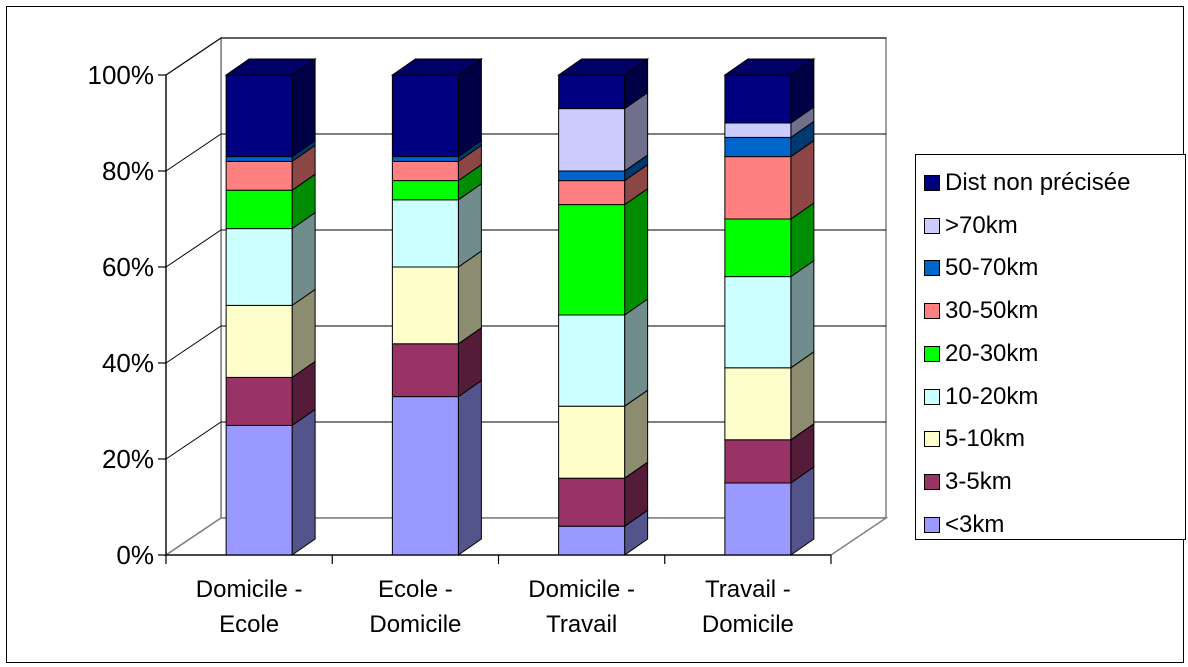 This screenshot has height=667, width=1188. I want to click on legend-label: 10-20km, so click(992, 396).